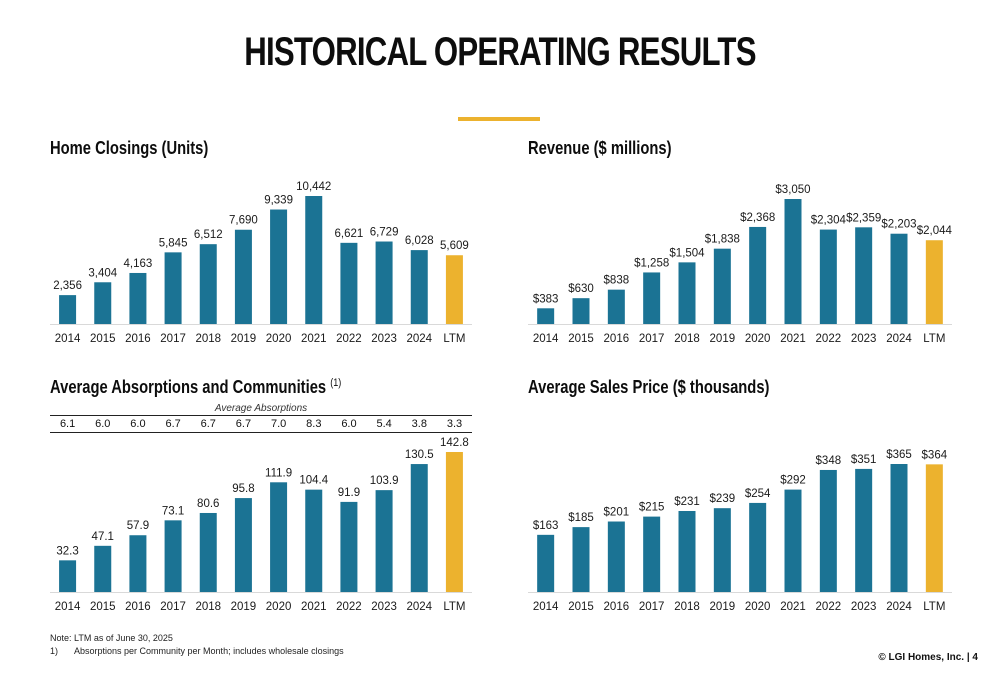  Describe the element at coordinates (349, 424) in the screenshot. I see `absorption-value-2022: 6.0` at that location.